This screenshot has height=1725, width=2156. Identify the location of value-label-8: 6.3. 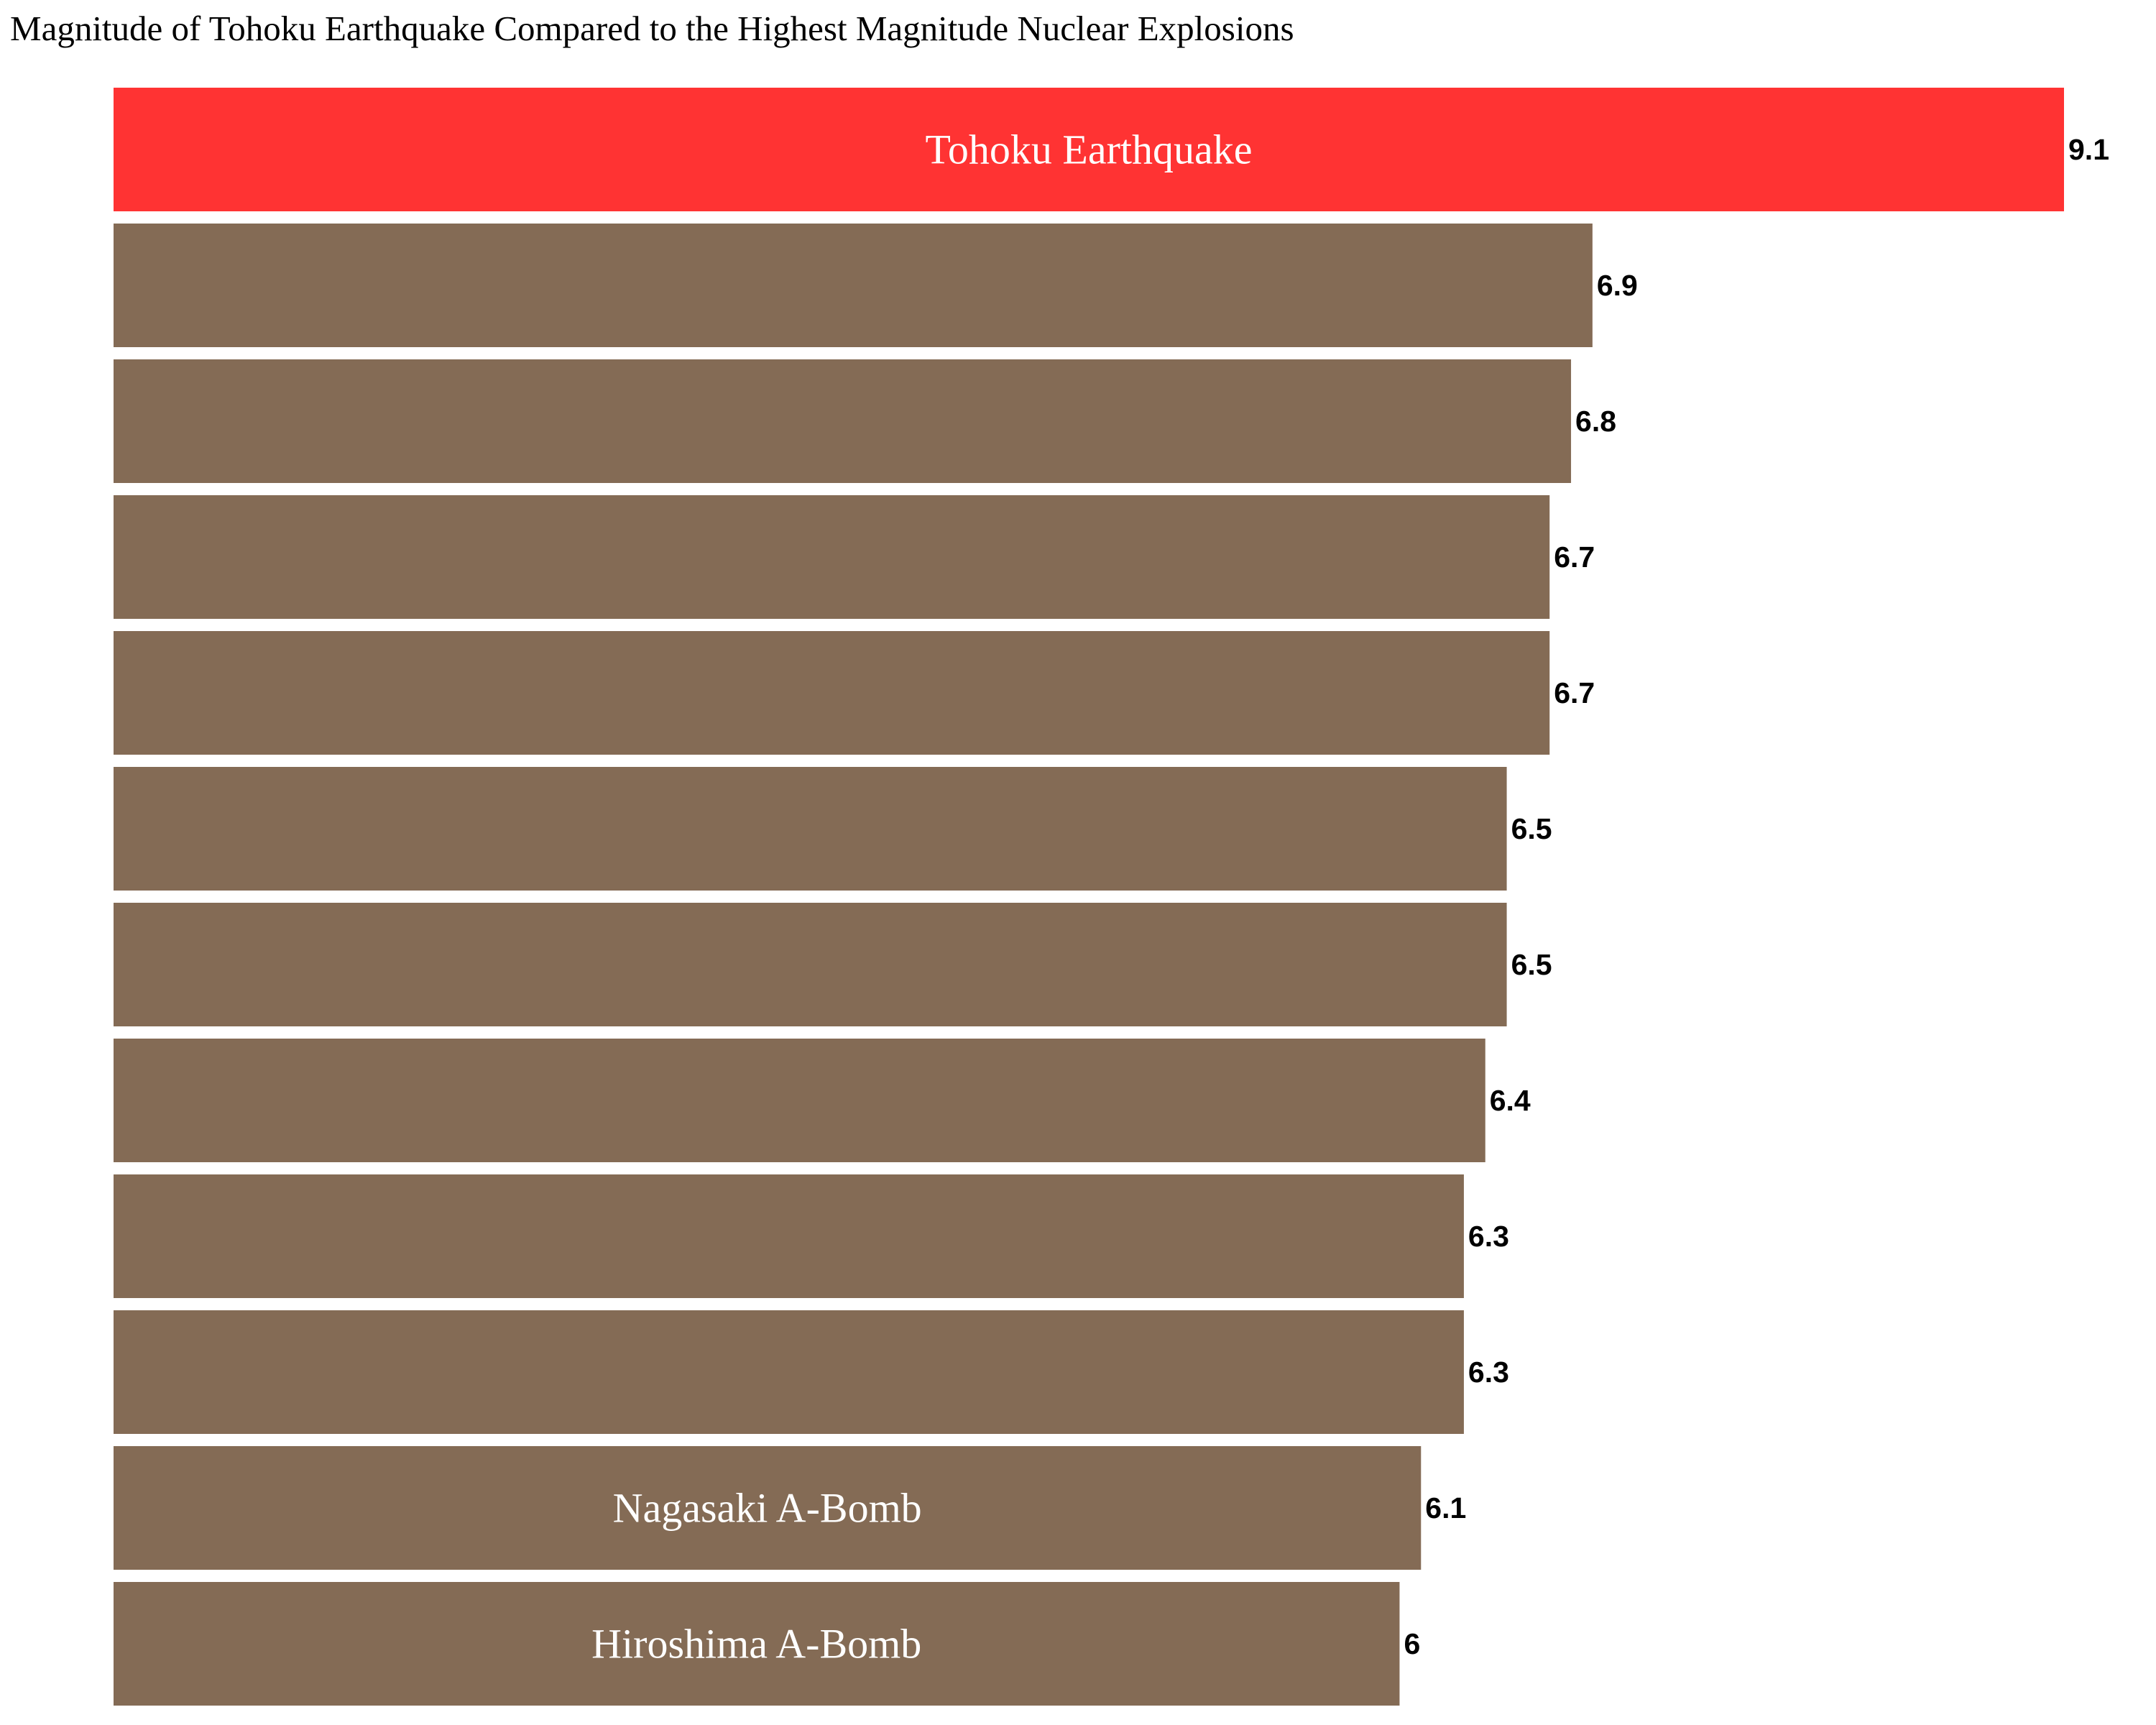
(1488, 1236).